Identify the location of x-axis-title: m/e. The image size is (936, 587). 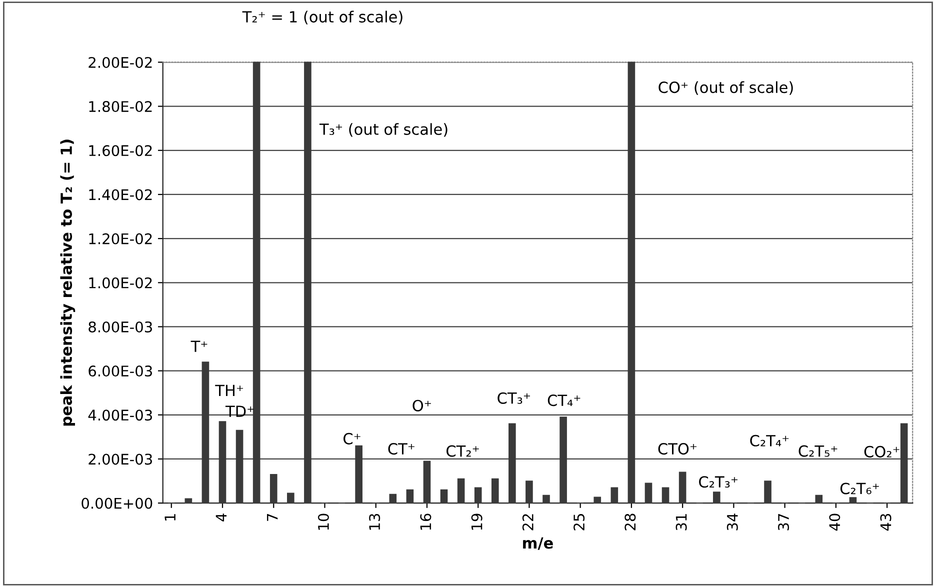
(538, 543).